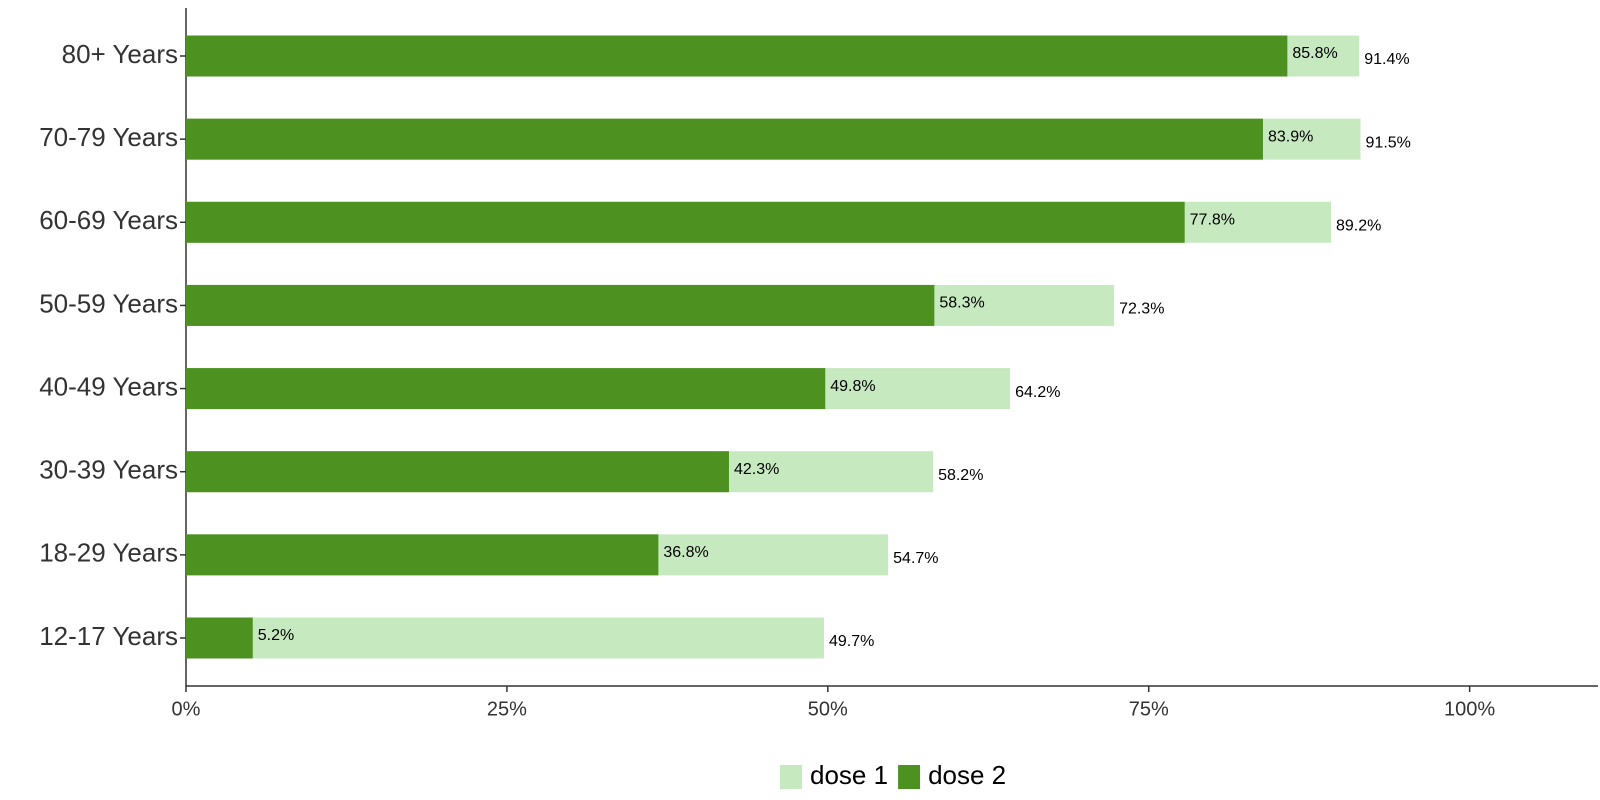  Describe the element at coordinates (851, 641) in the screenshot. I see `data-label: 49.7%` at that location.